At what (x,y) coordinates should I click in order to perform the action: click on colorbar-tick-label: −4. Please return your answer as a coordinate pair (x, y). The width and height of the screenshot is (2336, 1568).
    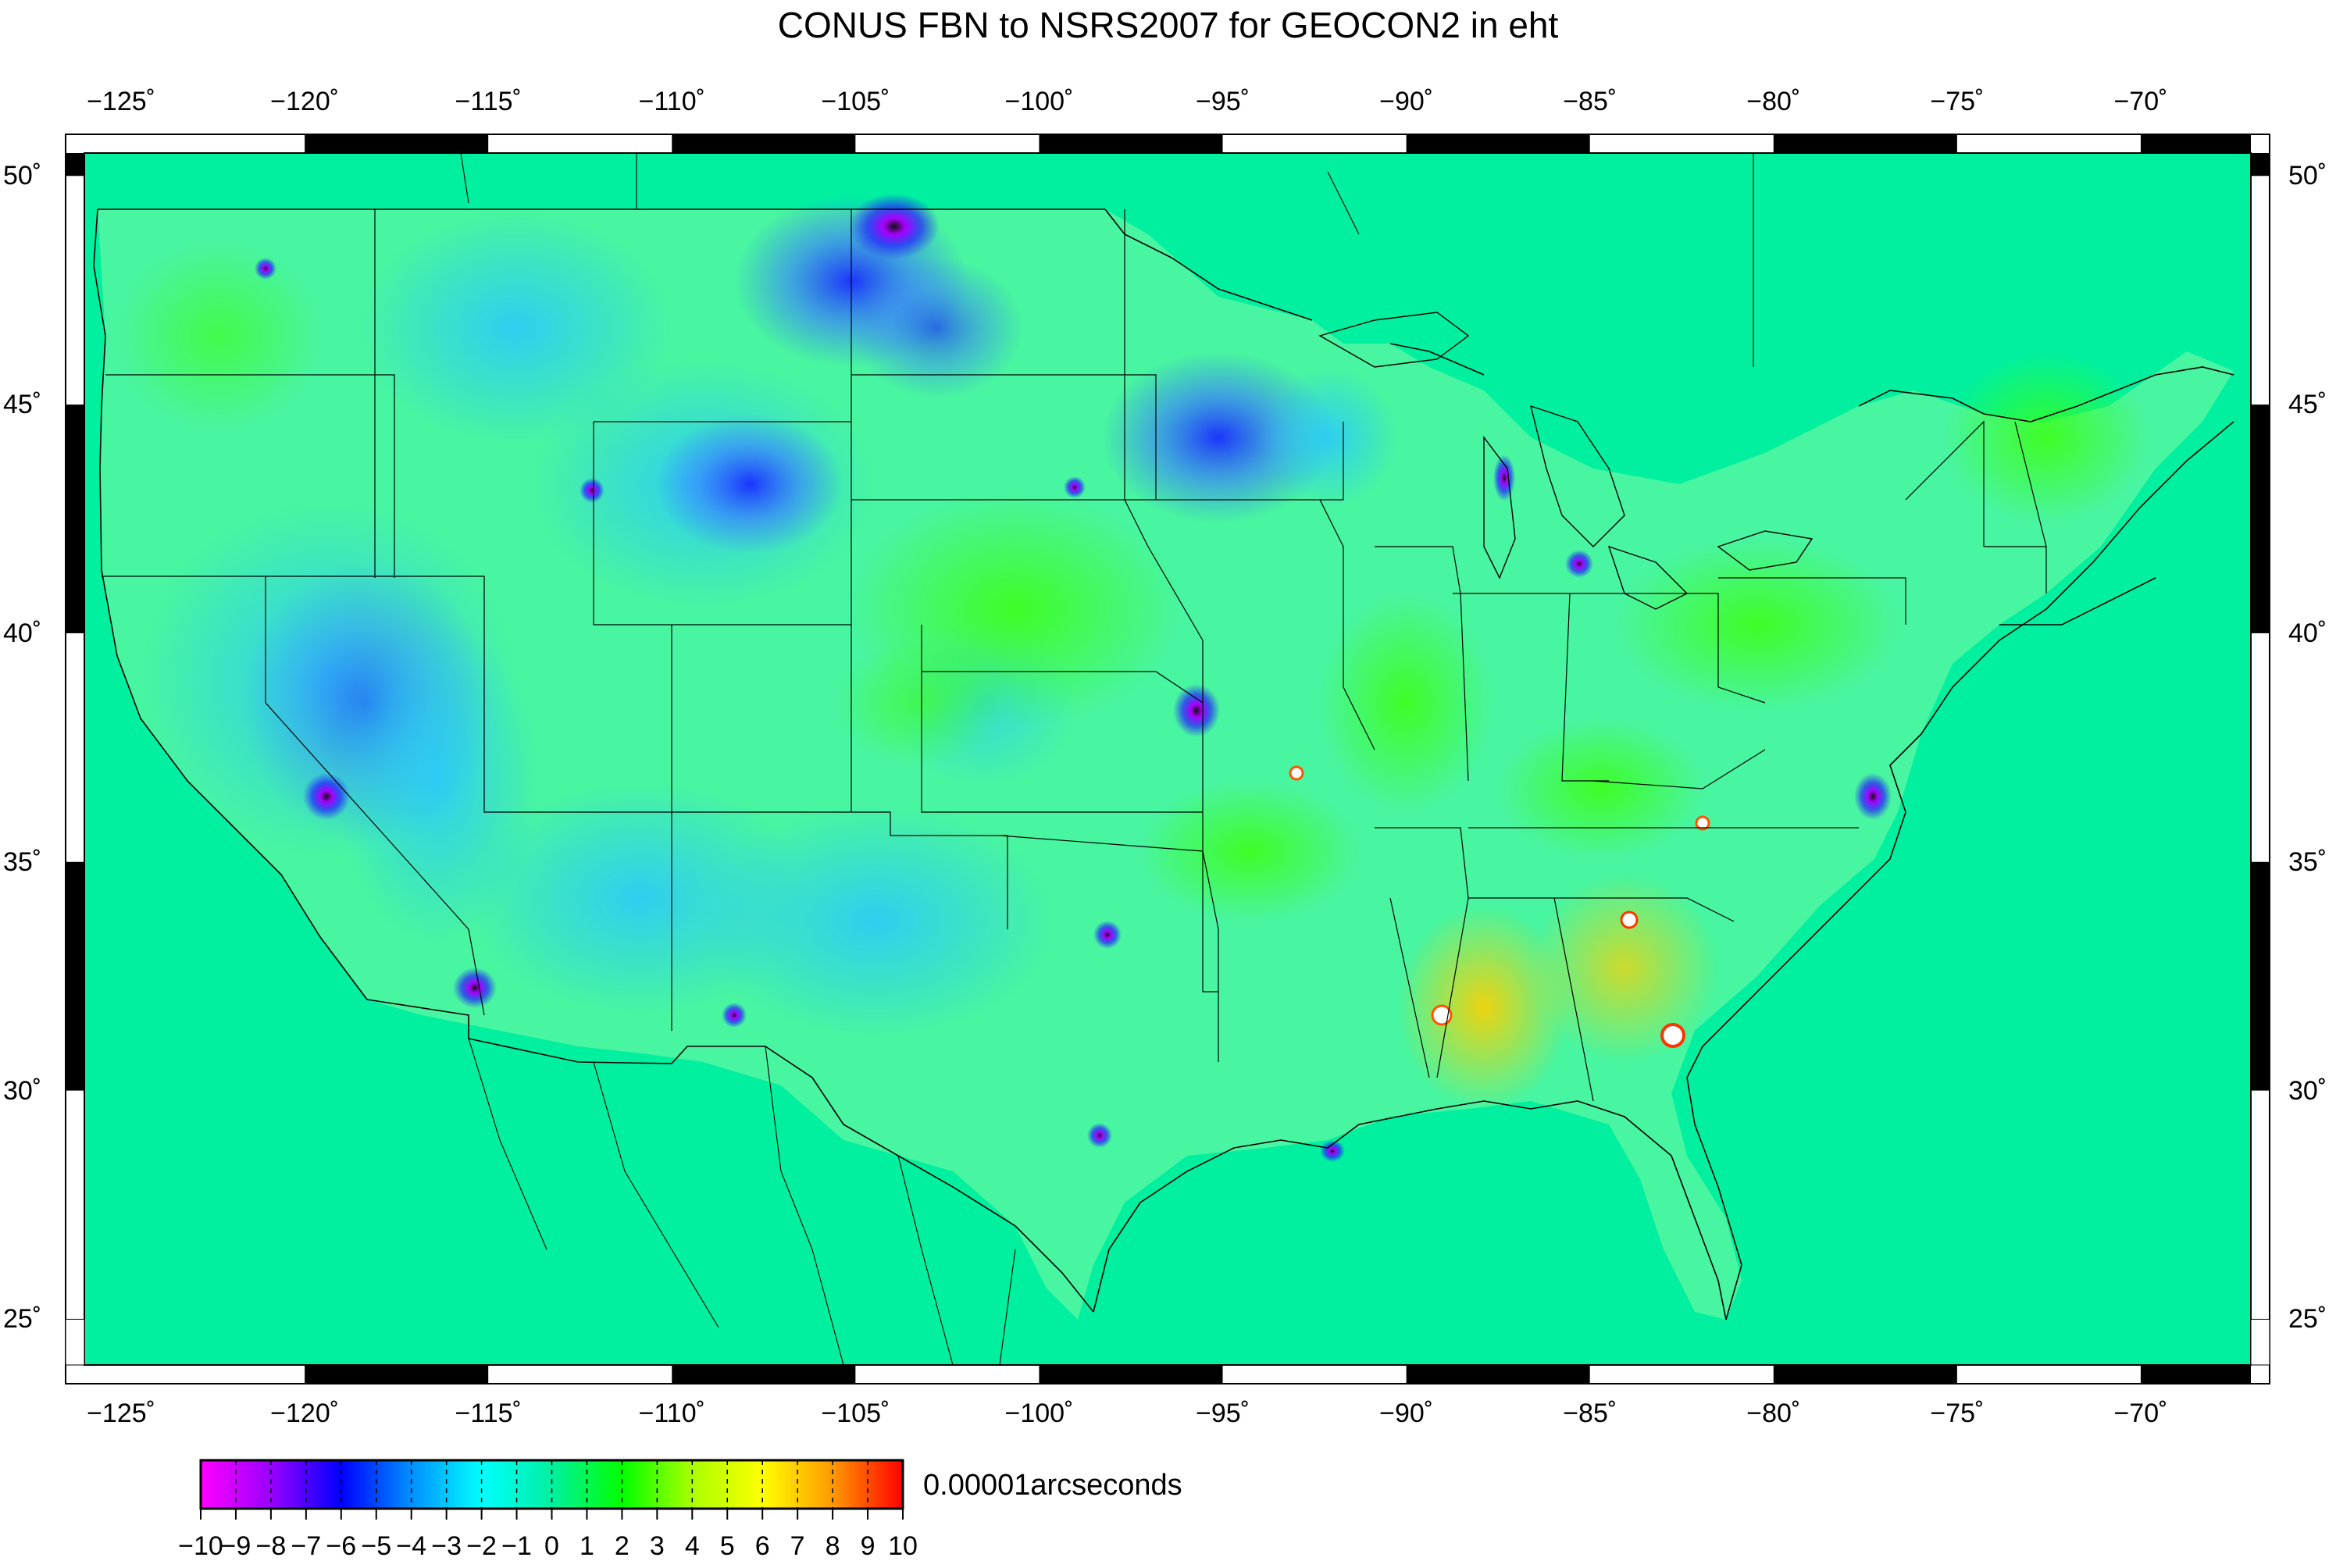
    Looking at the image, I should click on (411, 1546).